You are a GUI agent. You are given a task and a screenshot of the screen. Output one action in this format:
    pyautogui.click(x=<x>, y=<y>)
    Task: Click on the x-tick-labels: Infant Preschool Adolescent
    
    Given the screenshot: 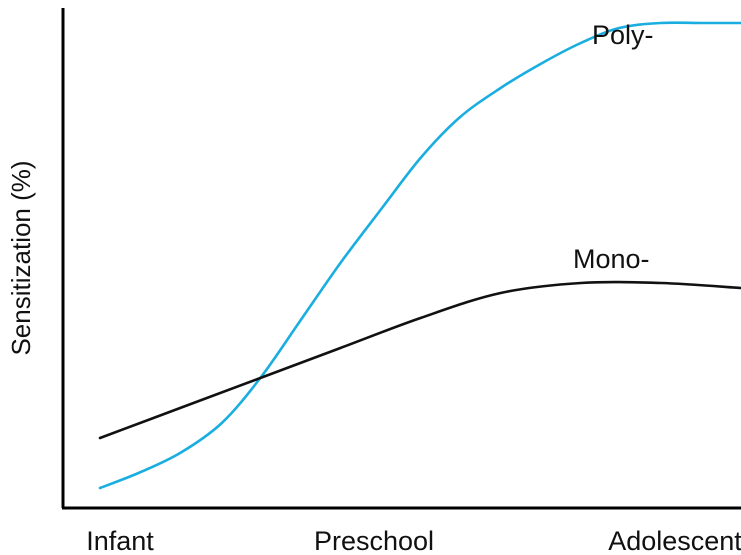 What is the action you would take?
    pyautogui.click(x=413, y=540)
    